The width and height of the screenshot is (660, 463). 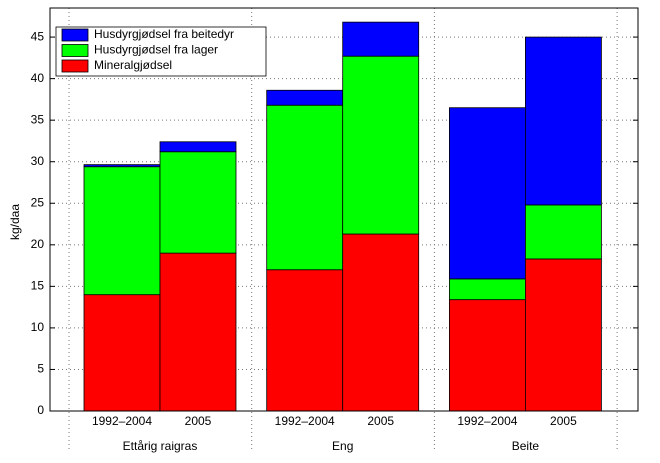 What do you see at coordinates (38, 119) in the screenshot?
I see `y-tick-label: 35` at bounding box center [38, 119].